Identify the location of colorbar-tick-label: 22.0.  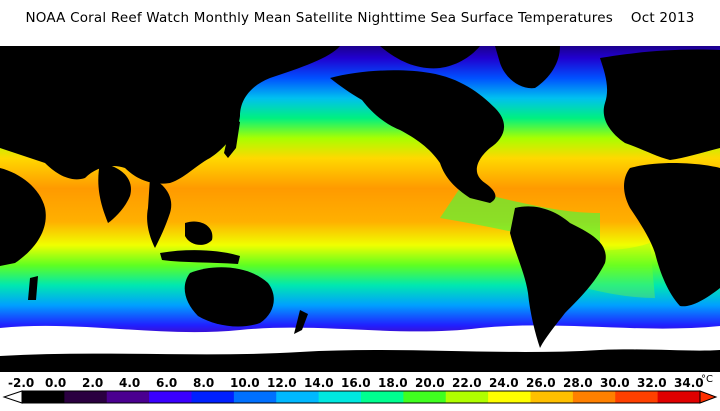
(467, 383).